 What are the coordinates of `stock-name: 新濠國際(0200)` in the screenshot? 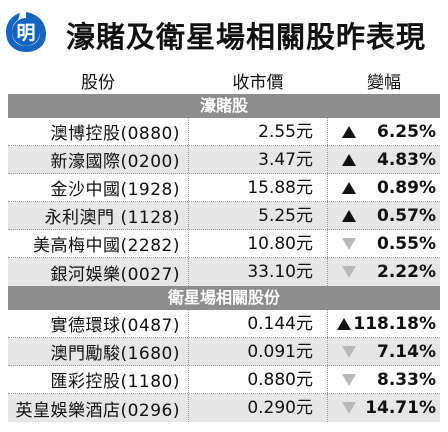 It's located at (115, 162).